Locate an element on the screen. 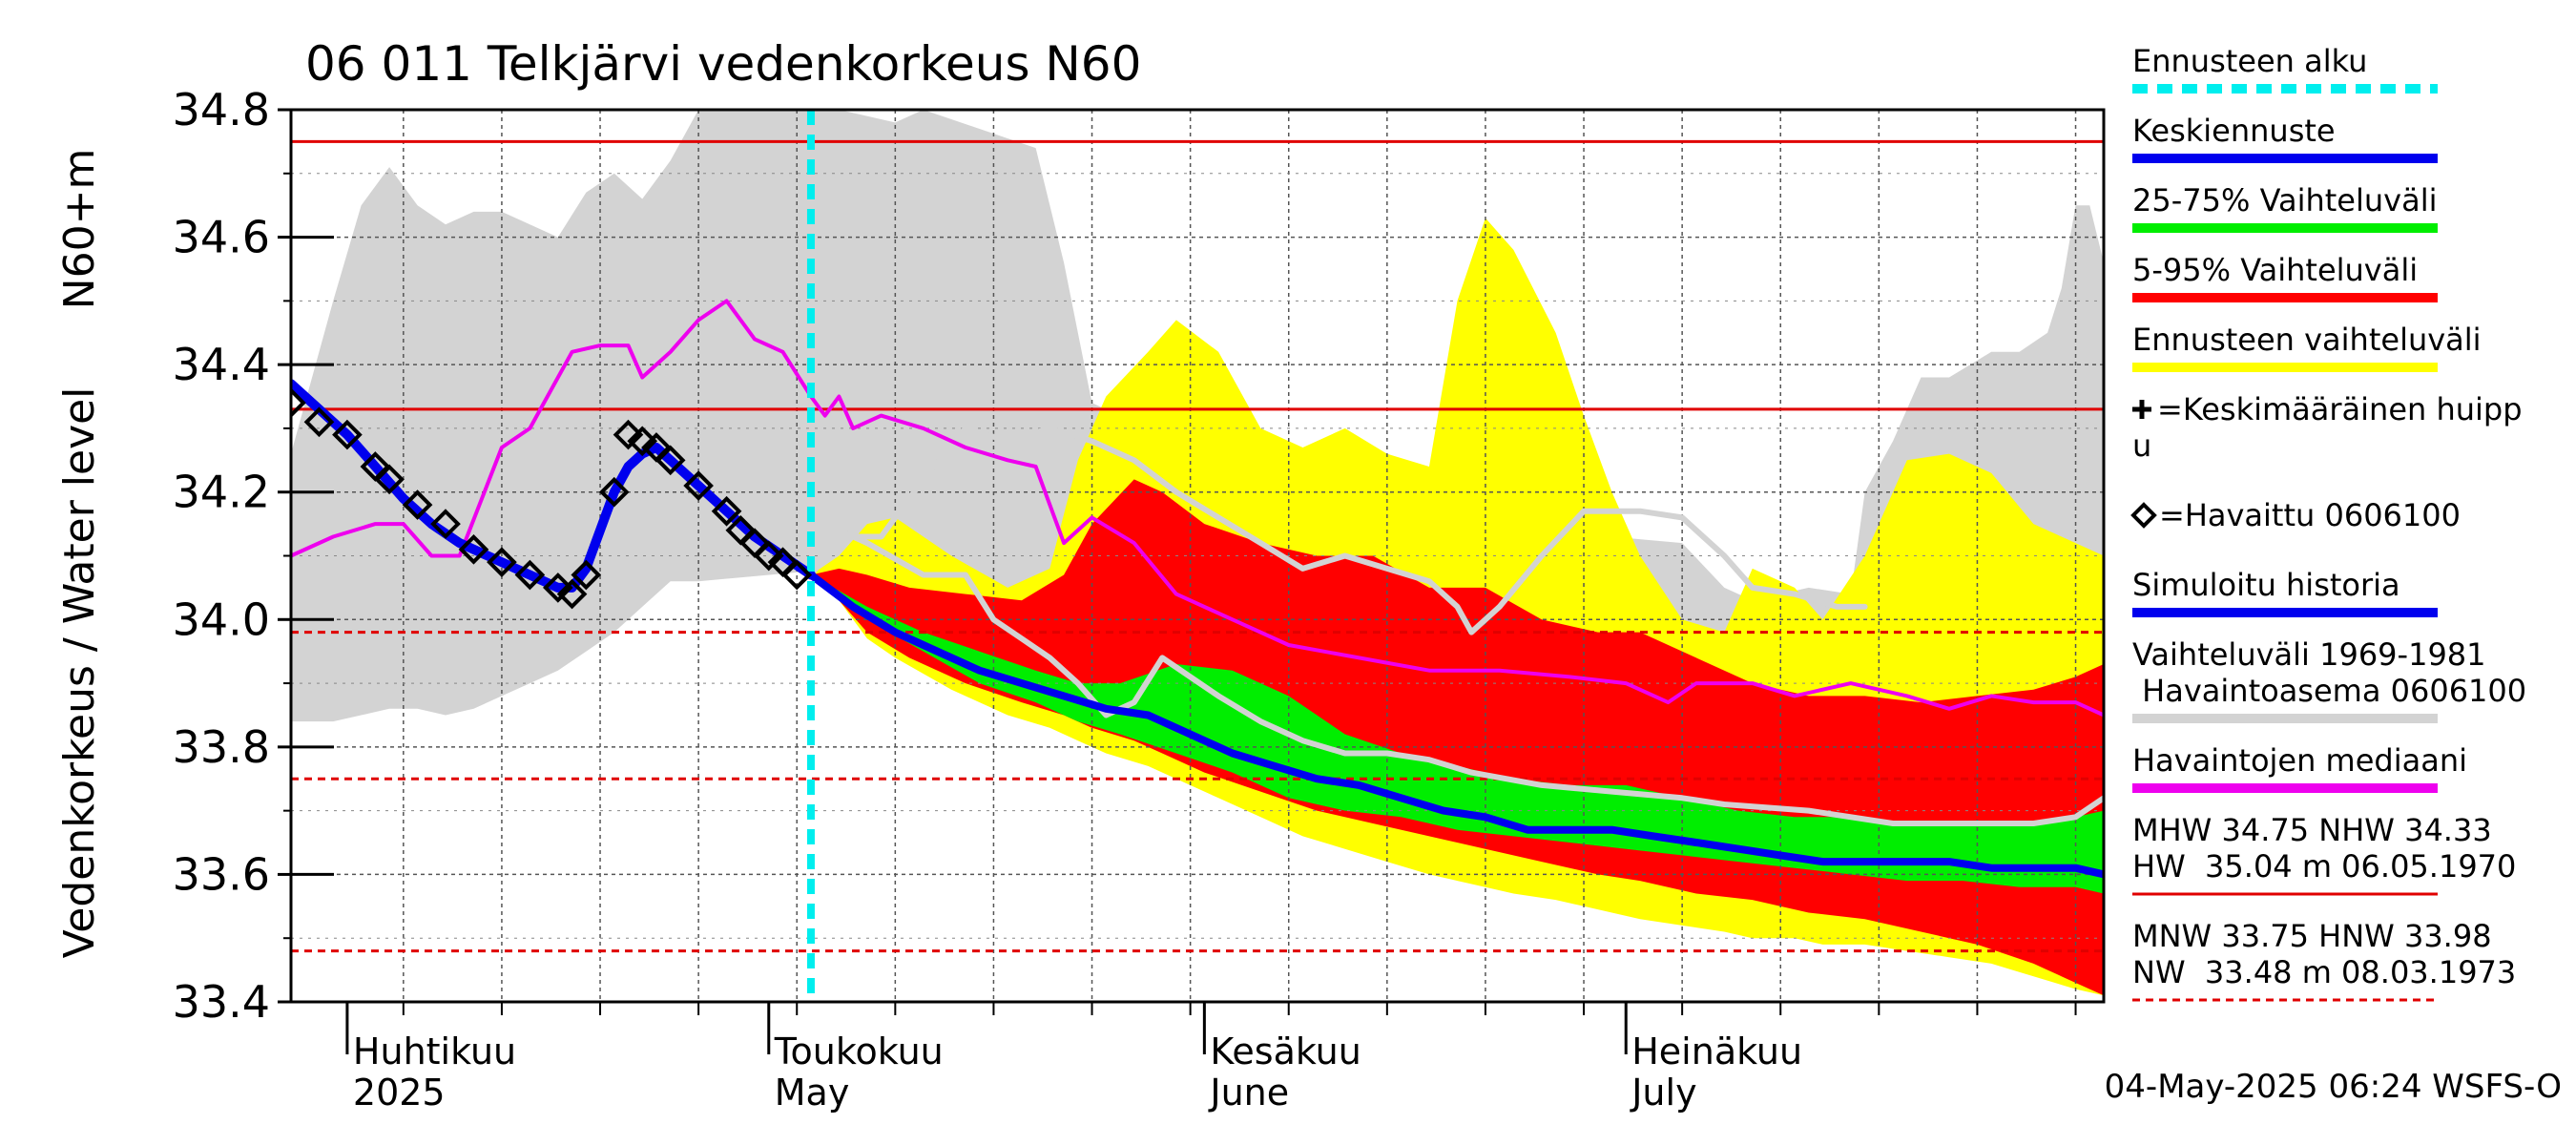 Image resolution: width=2576 pixels, height=1145 pixels. chart-title: 06 011 Telkjärvi vedenkorkeus N60 is located at coordinates (723, 64).